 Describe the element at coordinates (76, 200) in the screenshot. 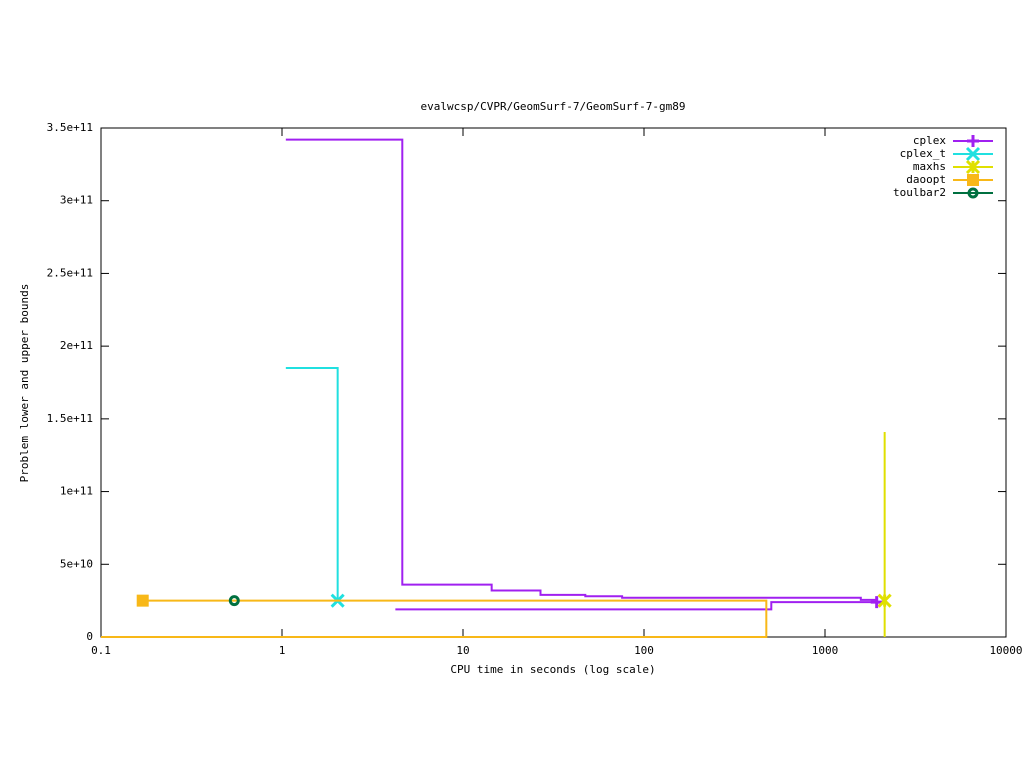

I see `y-tick-label: 3e+11` at that location.